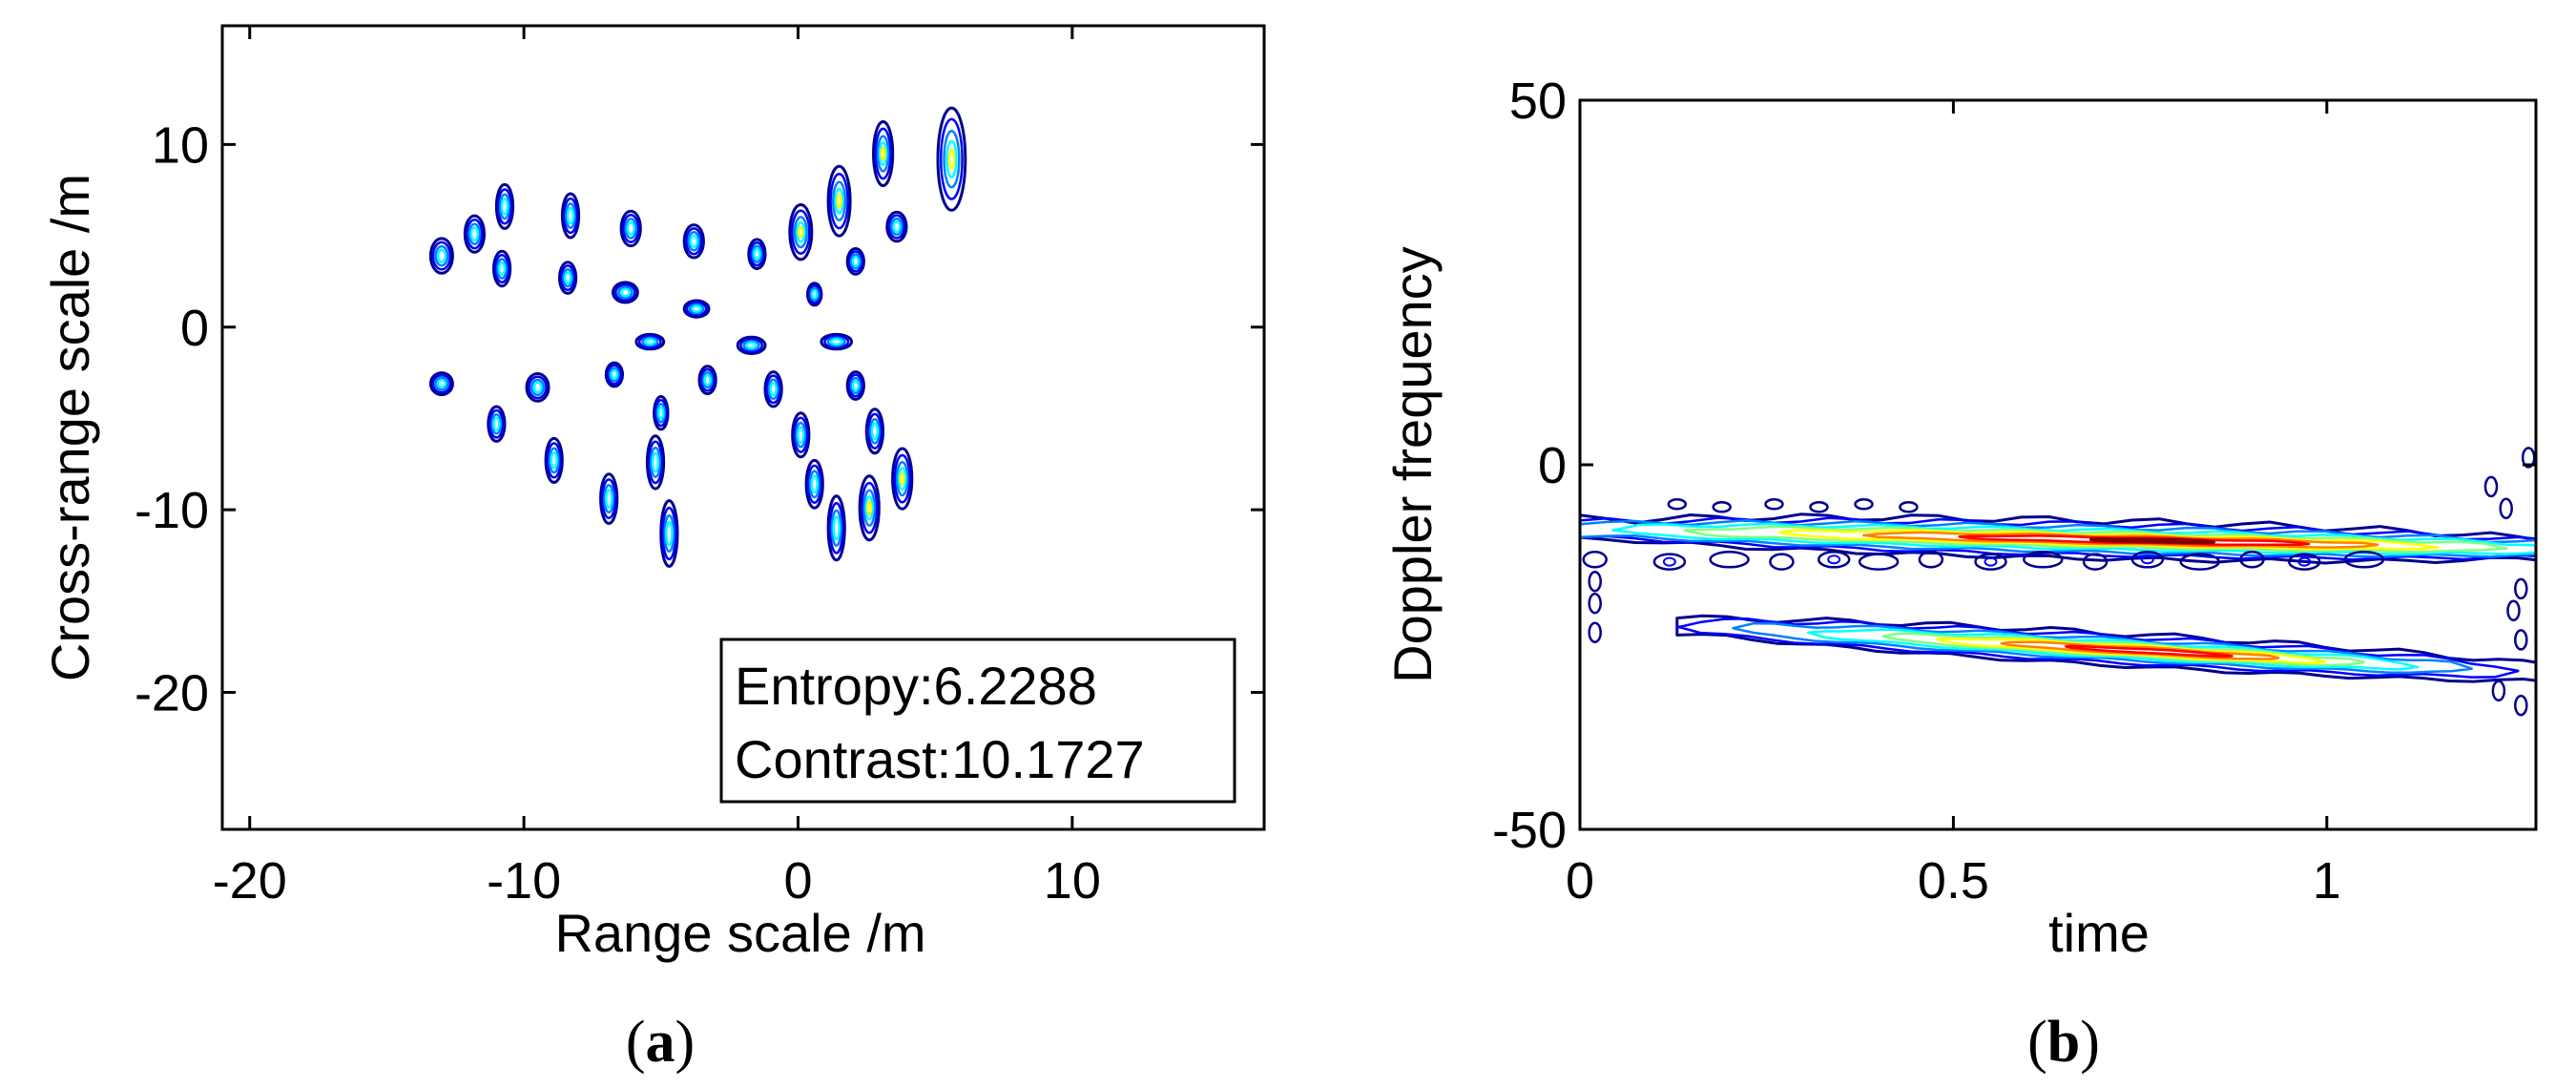 The image size is (2576, 1088). What do you see at coordinates (2063, 1042) in the screenshot?
I see `panel-label-b: (b)` at bounding box center [2063, 1042].